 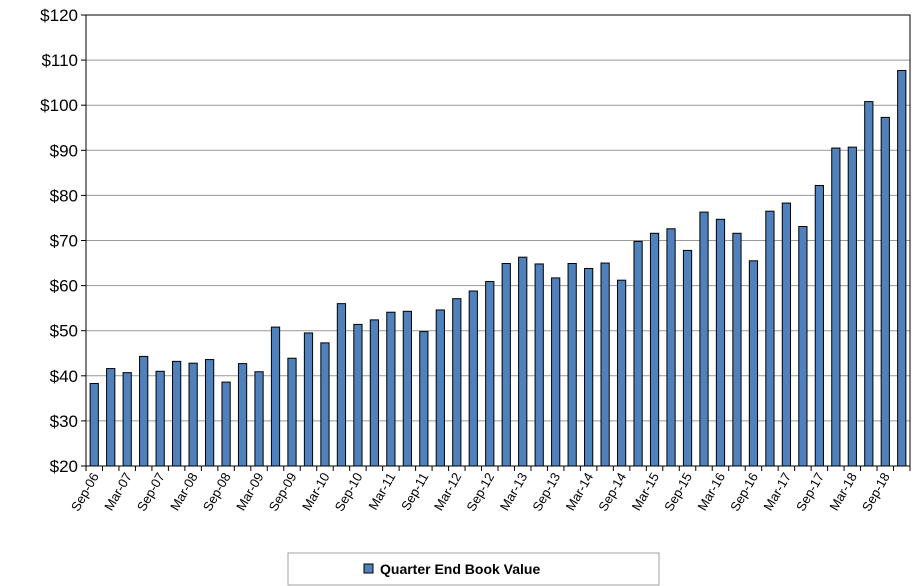 What do you see at coordinates (580, 491) in the screenshot?
I see `x-tick-label: Mar-14` at bounding box center [580, 491].